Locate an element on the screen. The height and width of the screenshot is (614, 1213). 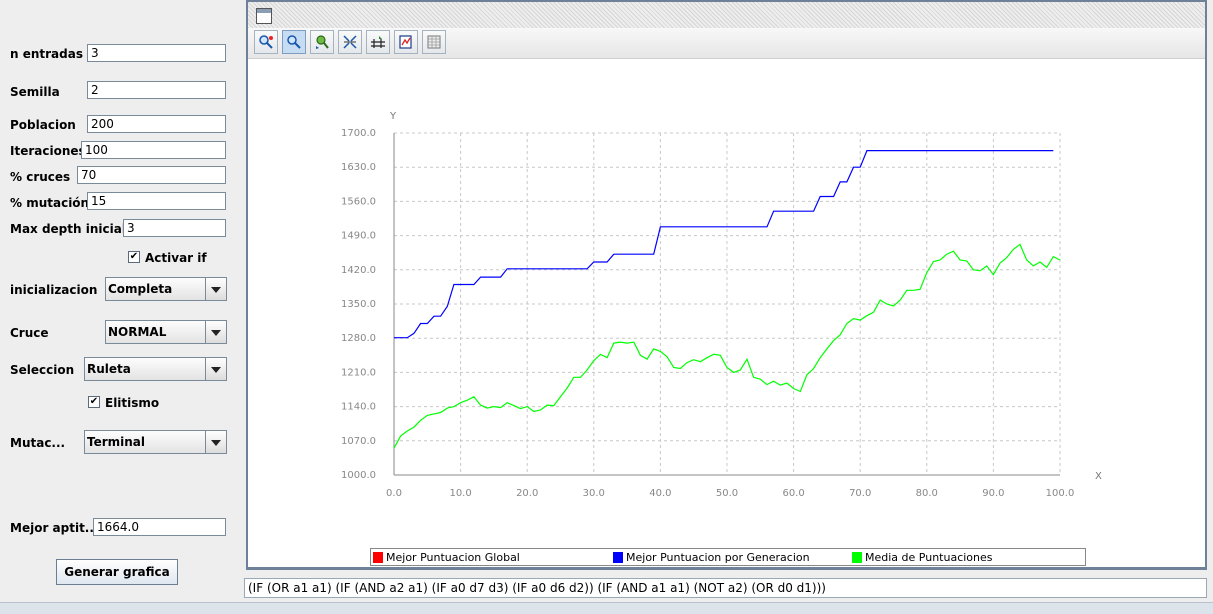
x-tick-label: 30.0 is located at coordinates (594, 493).